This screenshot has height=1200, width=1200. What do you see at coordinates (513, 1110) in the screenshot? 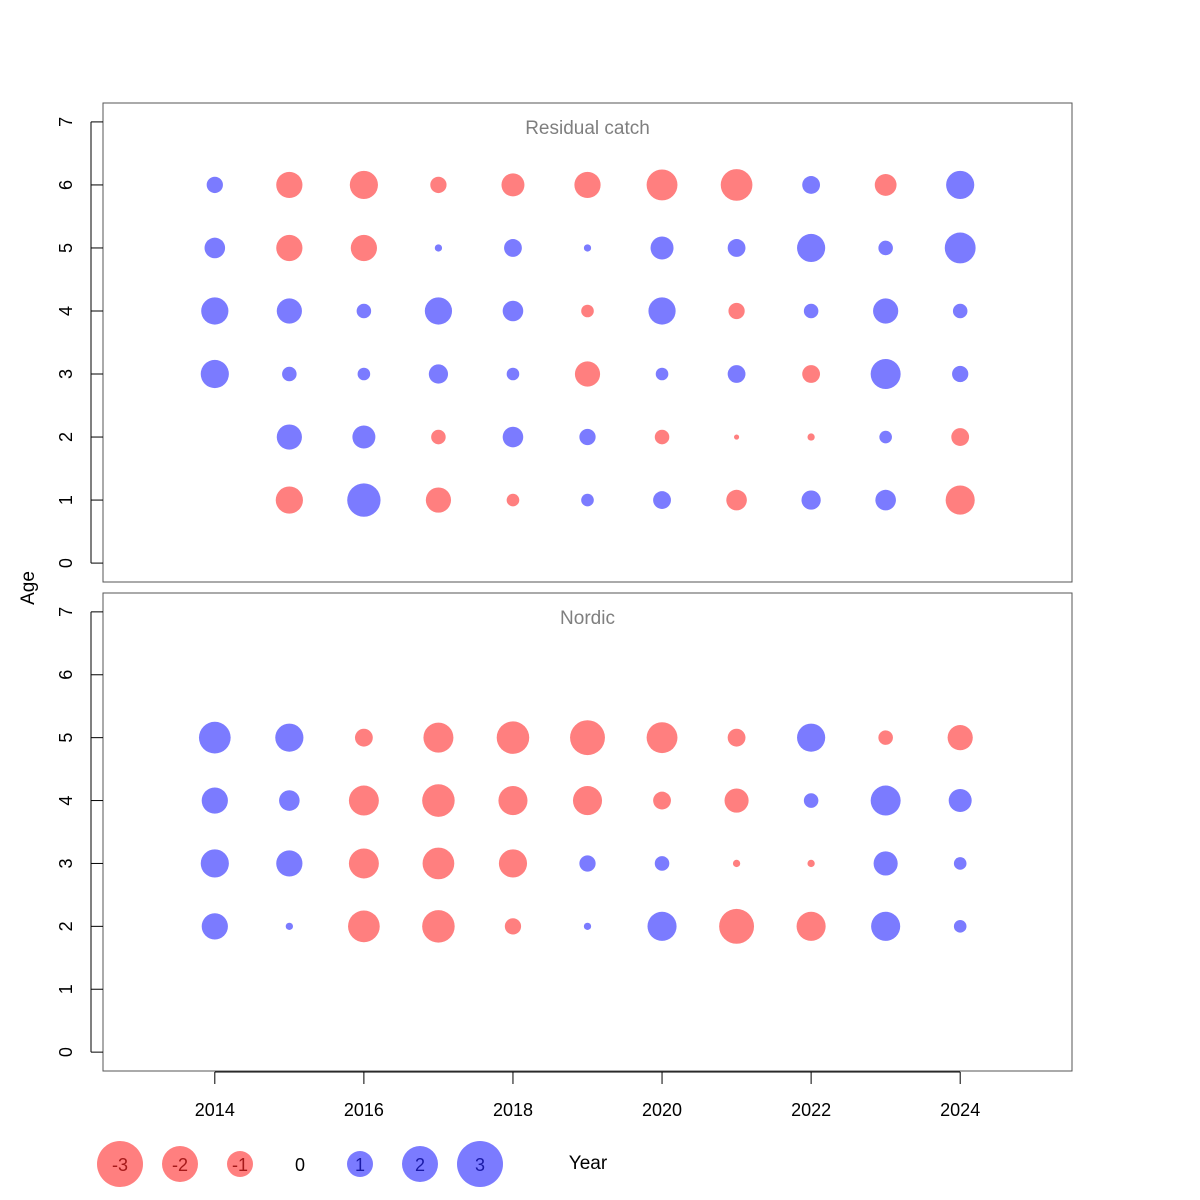
I see `x-tick-label: 2018` at bounding box center [513, 1110].